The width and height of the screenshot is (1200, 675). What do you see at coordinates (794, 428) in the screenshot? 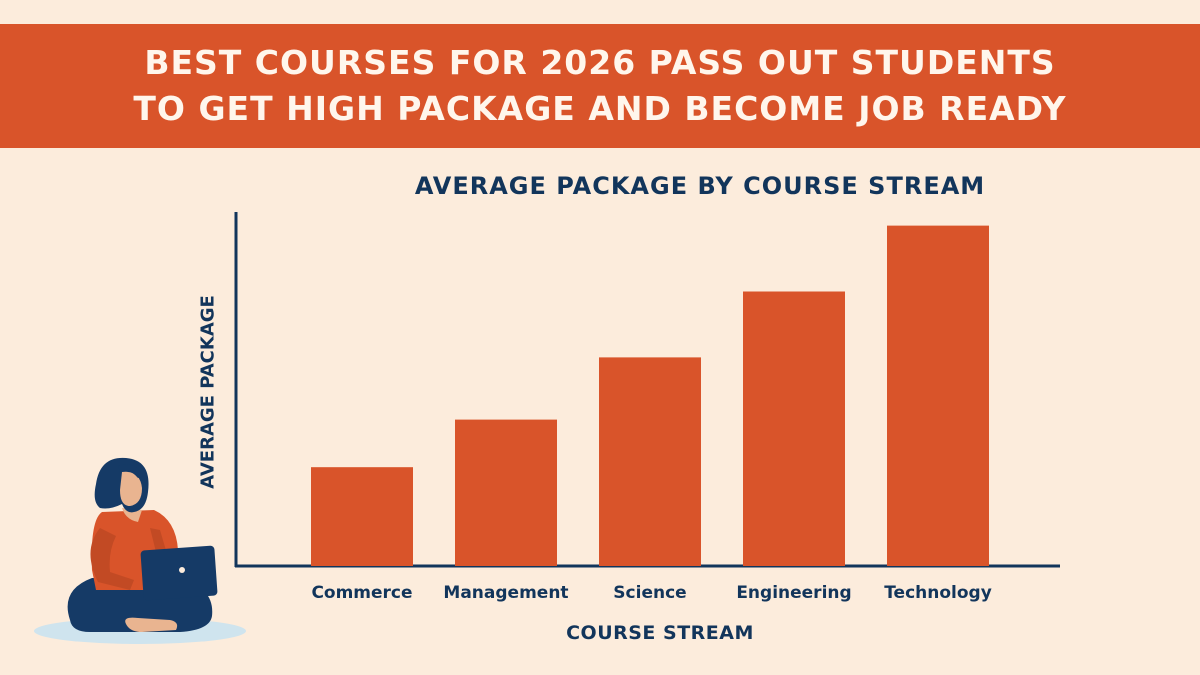
I see `bar-engineering` at bounding box center [794, 428].